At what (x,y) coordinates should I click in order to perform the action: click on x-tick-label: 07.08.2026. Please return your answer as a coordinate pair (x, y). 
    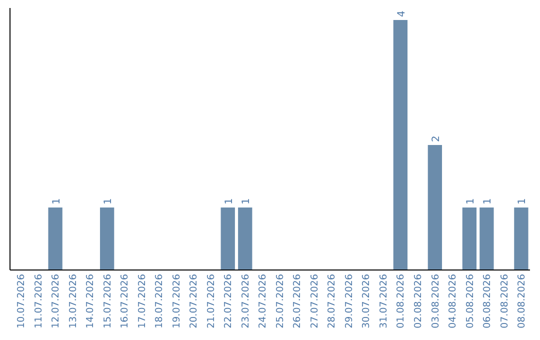
    Looking at the image, I should click on (504, 301).